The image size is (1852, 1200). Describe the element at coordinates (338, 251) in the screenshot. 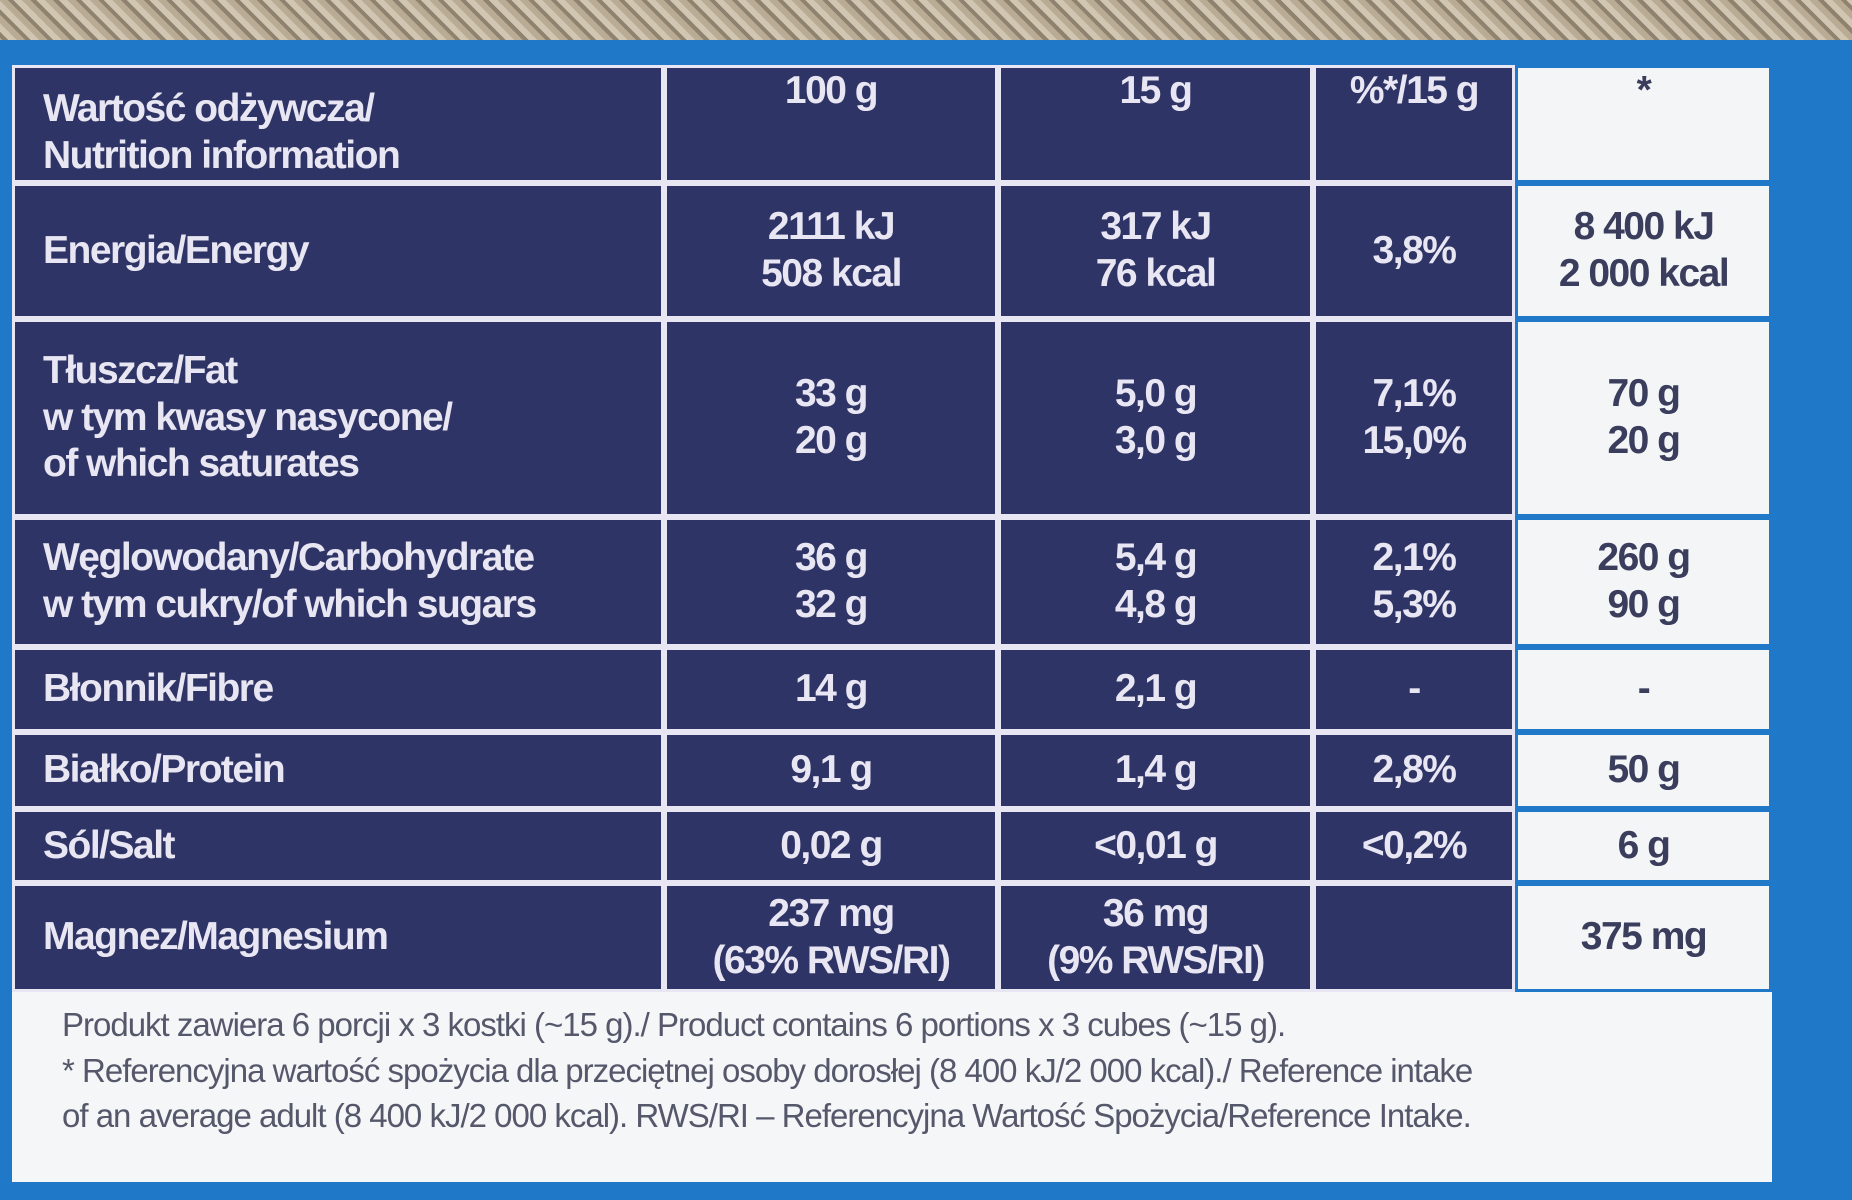

I see `table-cell: Energia/Energy` at that location.